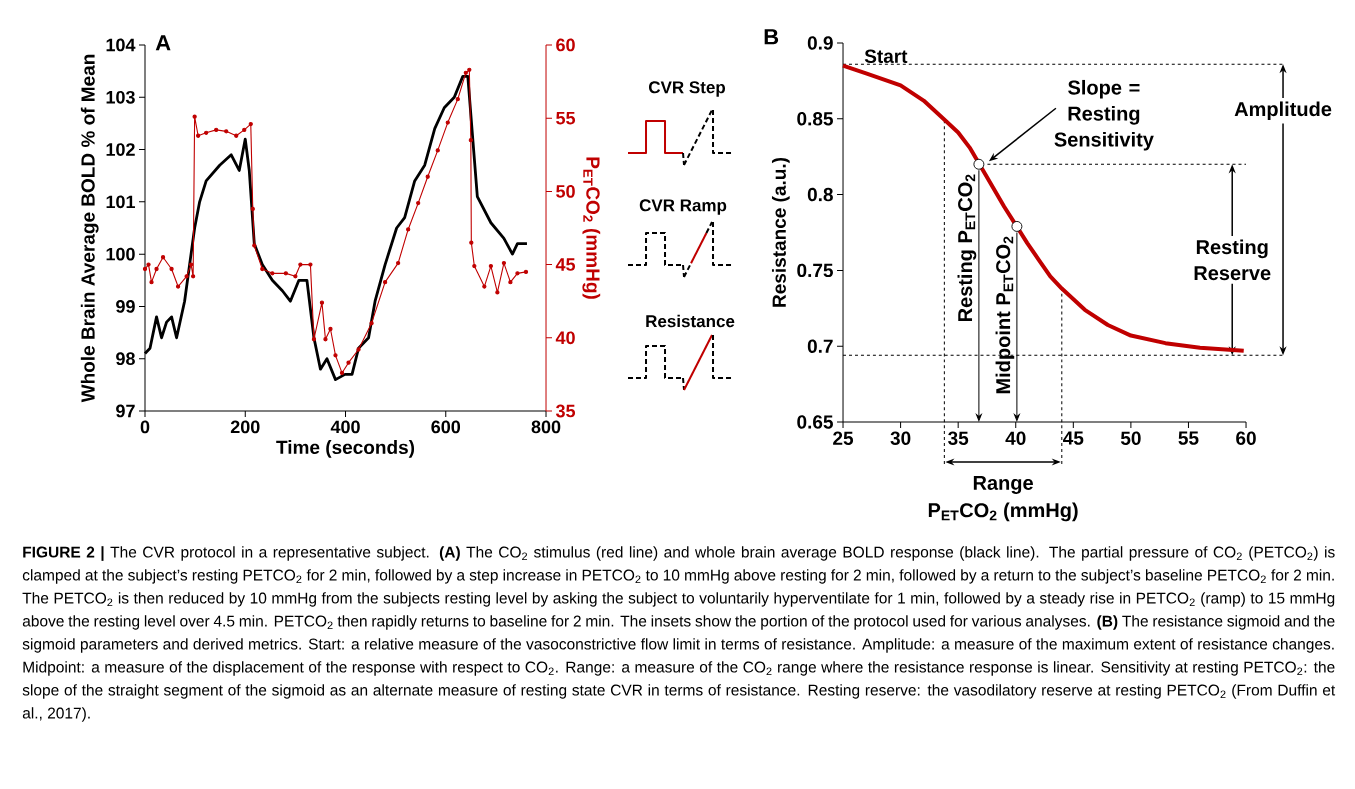 The width and height of the screenshot is (1355, 789). Describe the element at coordinates (1003, 512) in the screenshot. I see `x-axis-title: P$_{ET}$CO$_{2}$ (mmHg)` at that location.